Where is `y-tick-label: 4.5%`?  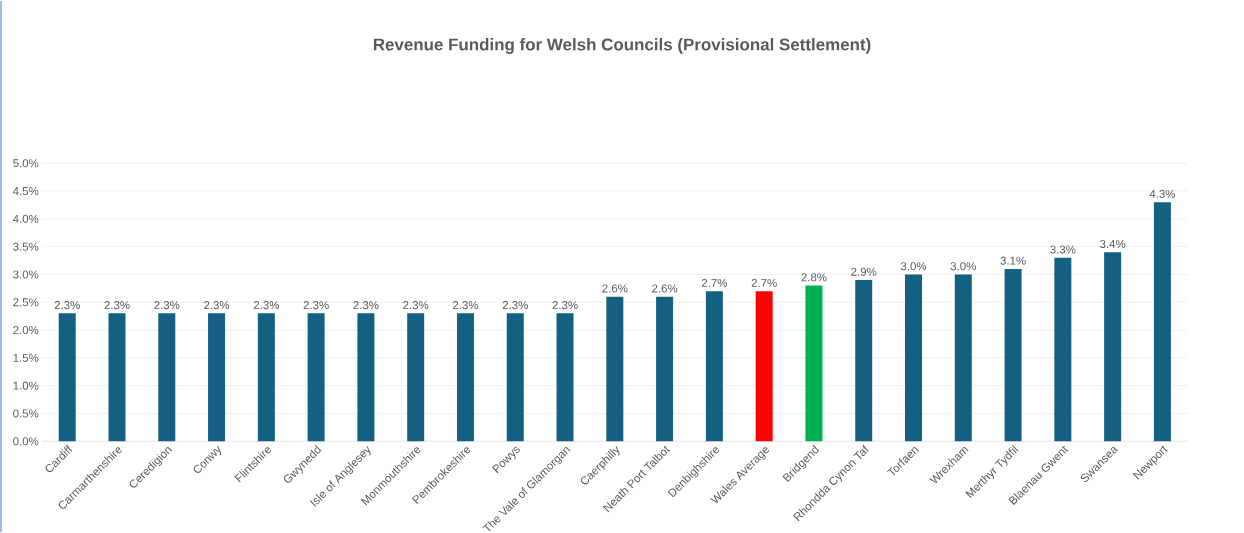
y-tick-label: 4.5% is located at coordinates (25, 191).